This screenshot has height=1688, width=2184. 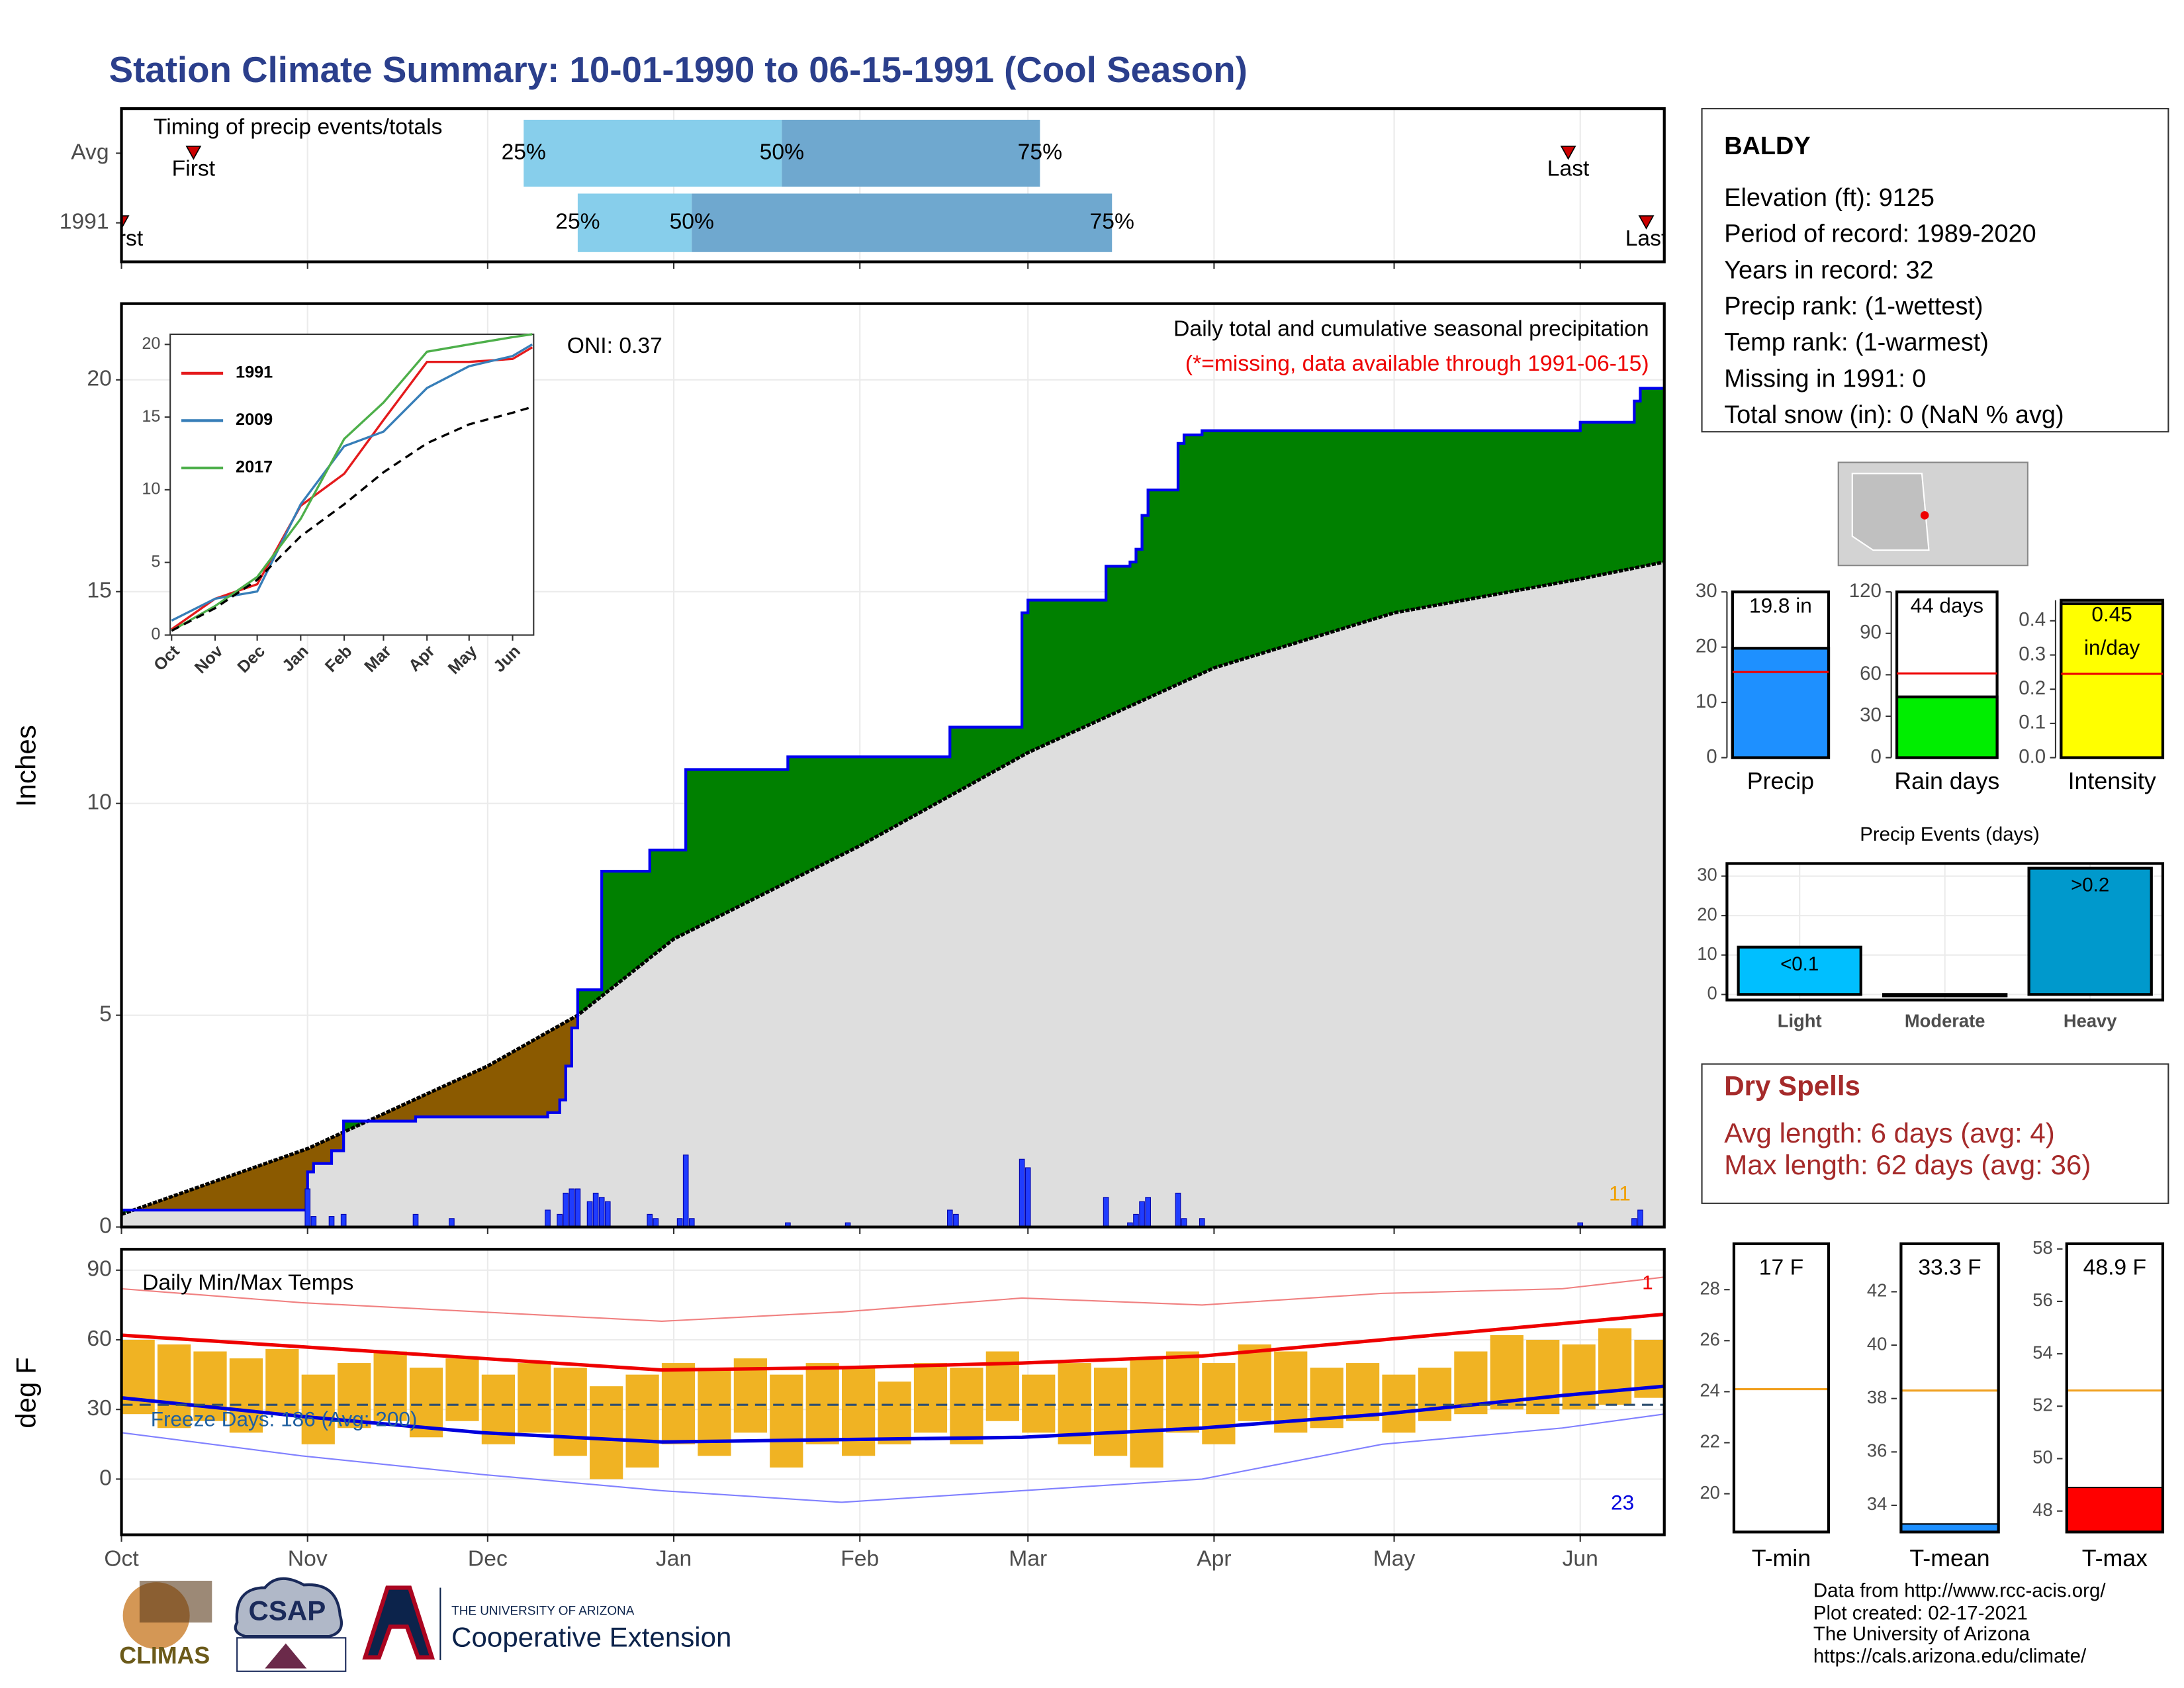 What do you see at coordinates (255, 373) in the screenshot?
I see `legend-label: 1991` at bounding box center [255, 373].